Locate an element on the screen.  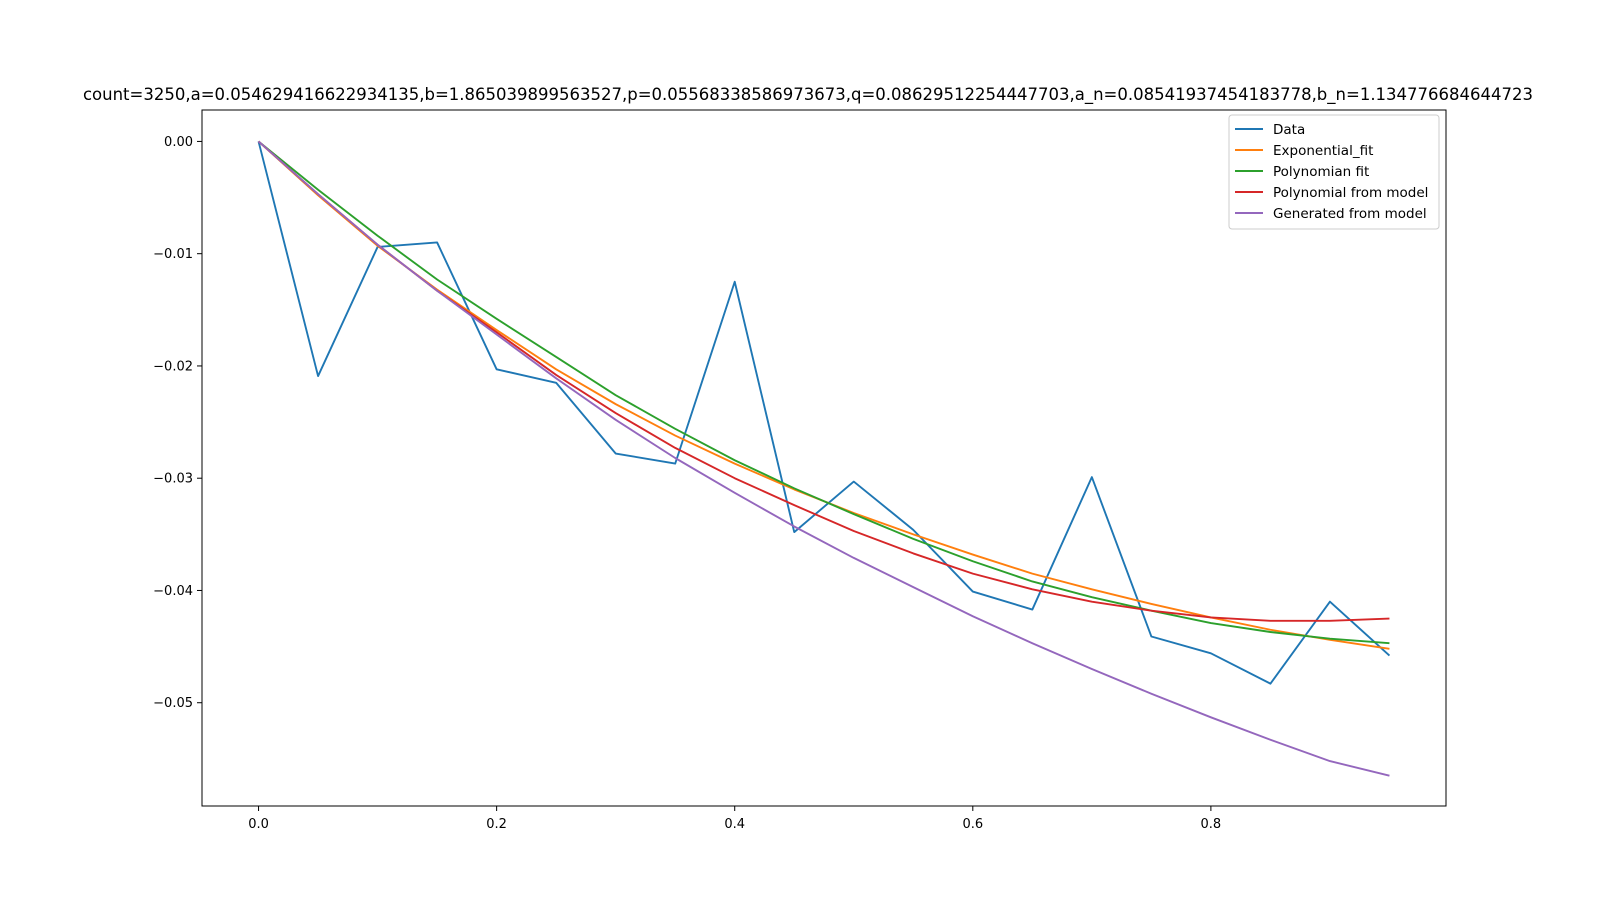
legend-label-polynomian-fit: Polynomian fit is located at coordinates (1321, 172).